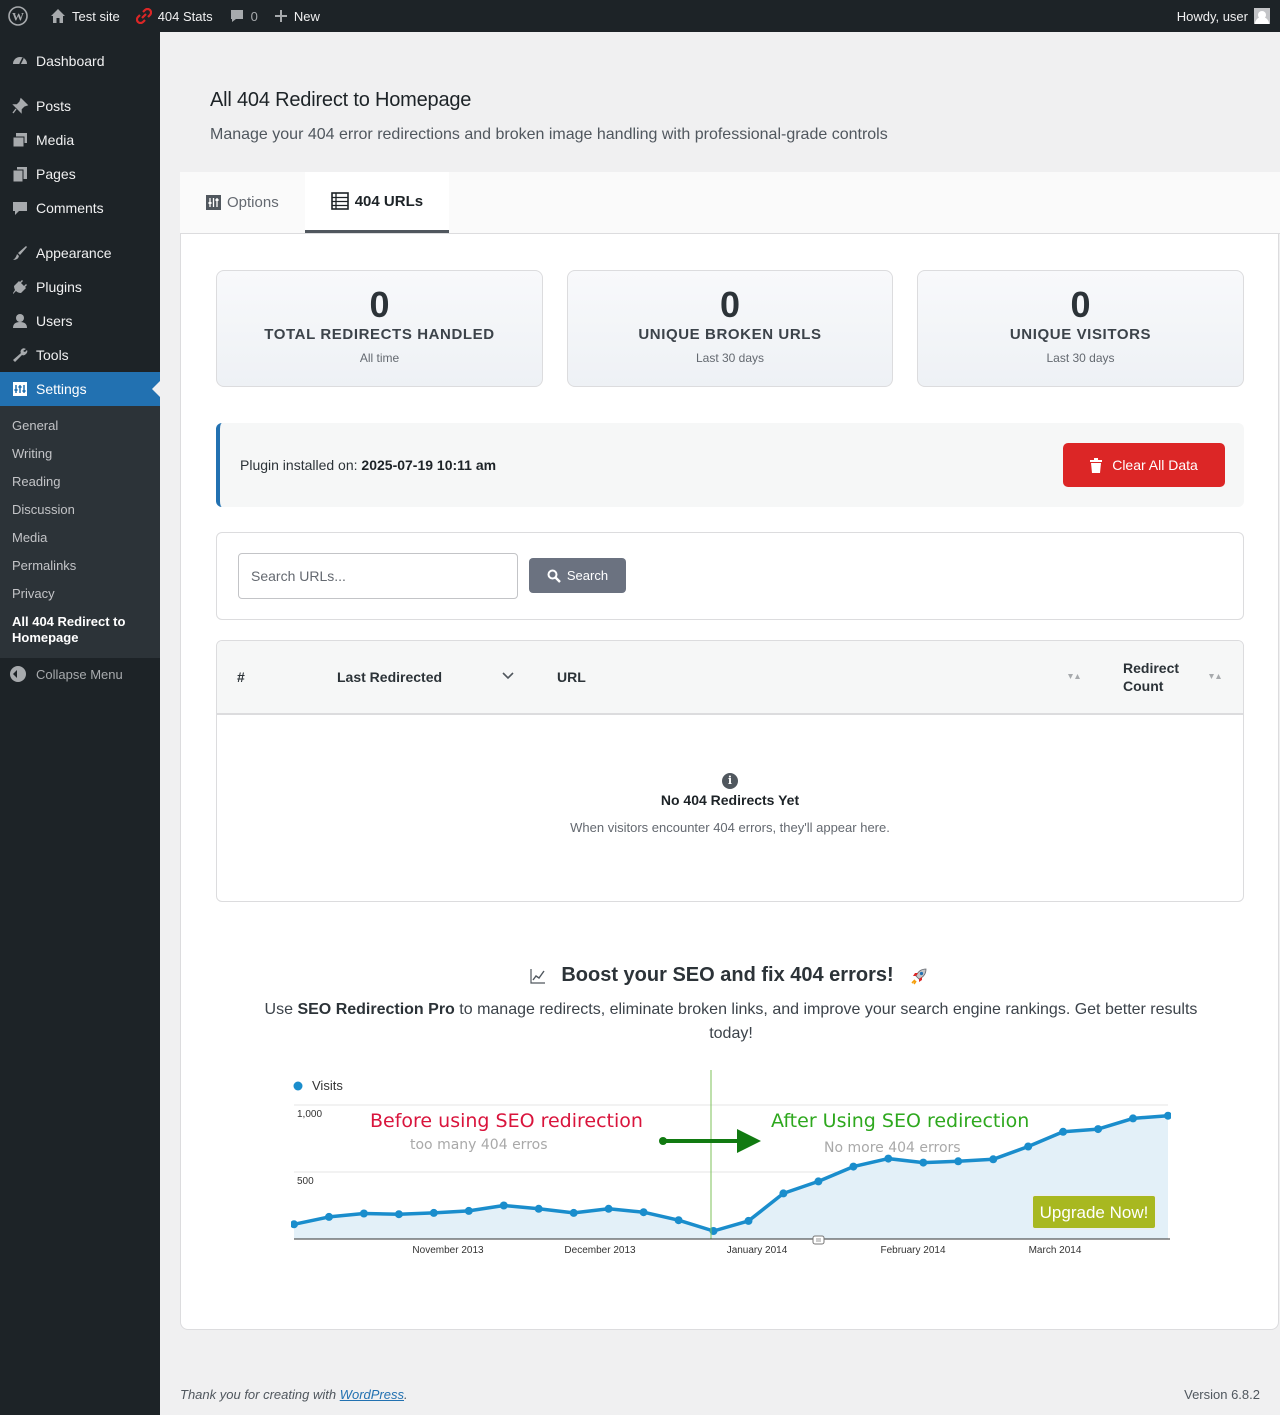  What do you see at coordinates (80, 253) in the screenshot?
I see `sidebar-item-appearance: Appearance` at bounding box center [80, 253].